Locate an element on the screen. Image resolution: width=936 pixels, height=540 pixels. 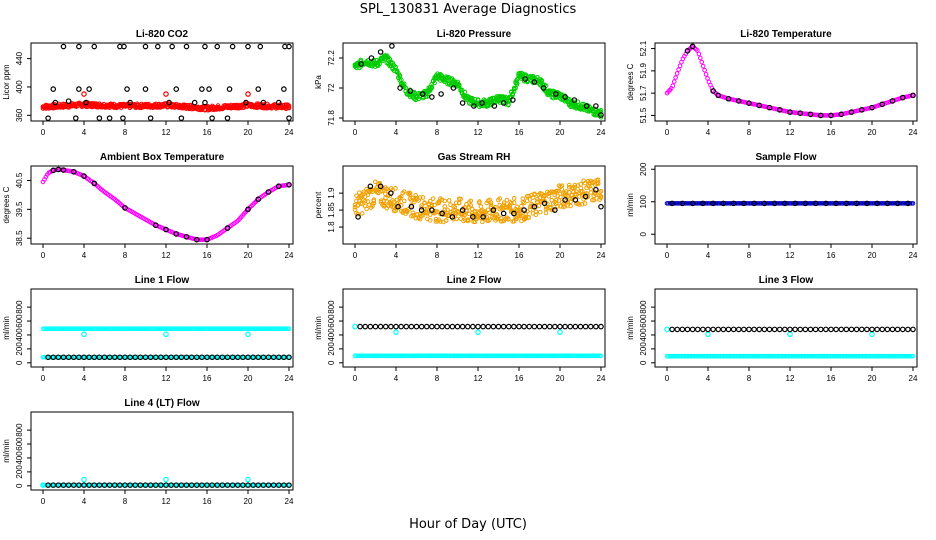
chart-title: Li-820 CO2 is located at coordinates (162, 34).